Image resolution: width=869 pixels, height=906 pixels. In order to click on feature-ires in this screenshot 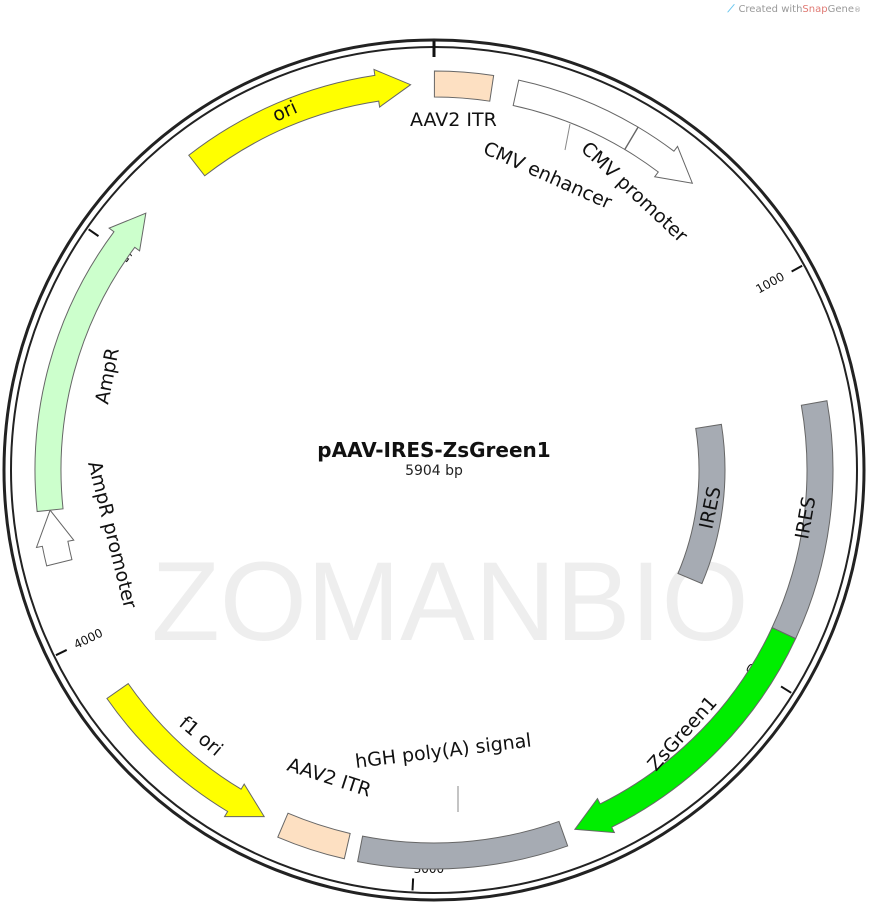, I will do `click(701, 504)`.